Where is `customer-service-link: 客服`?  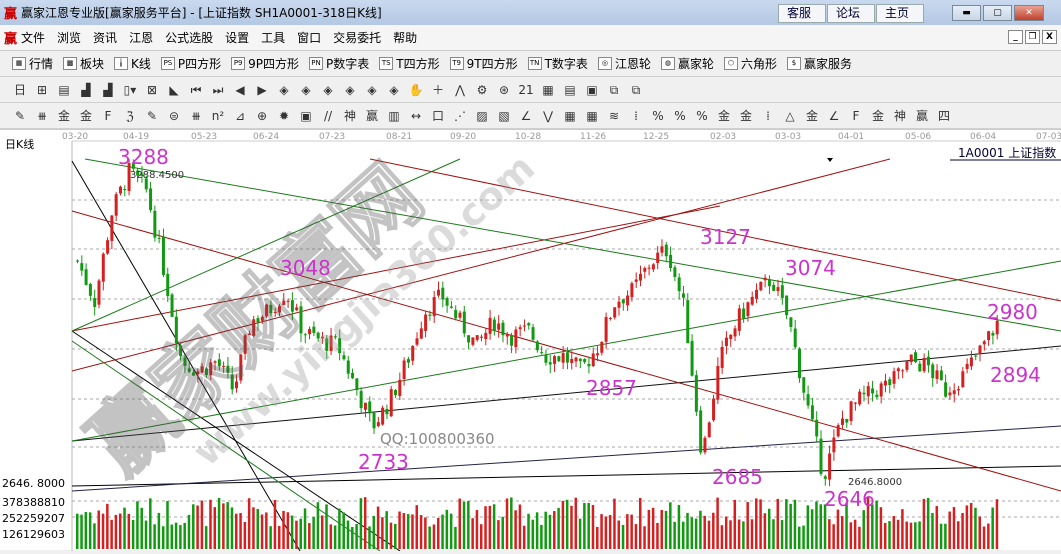
customer-service-link: 客服 is located at coordinates (802, 13).